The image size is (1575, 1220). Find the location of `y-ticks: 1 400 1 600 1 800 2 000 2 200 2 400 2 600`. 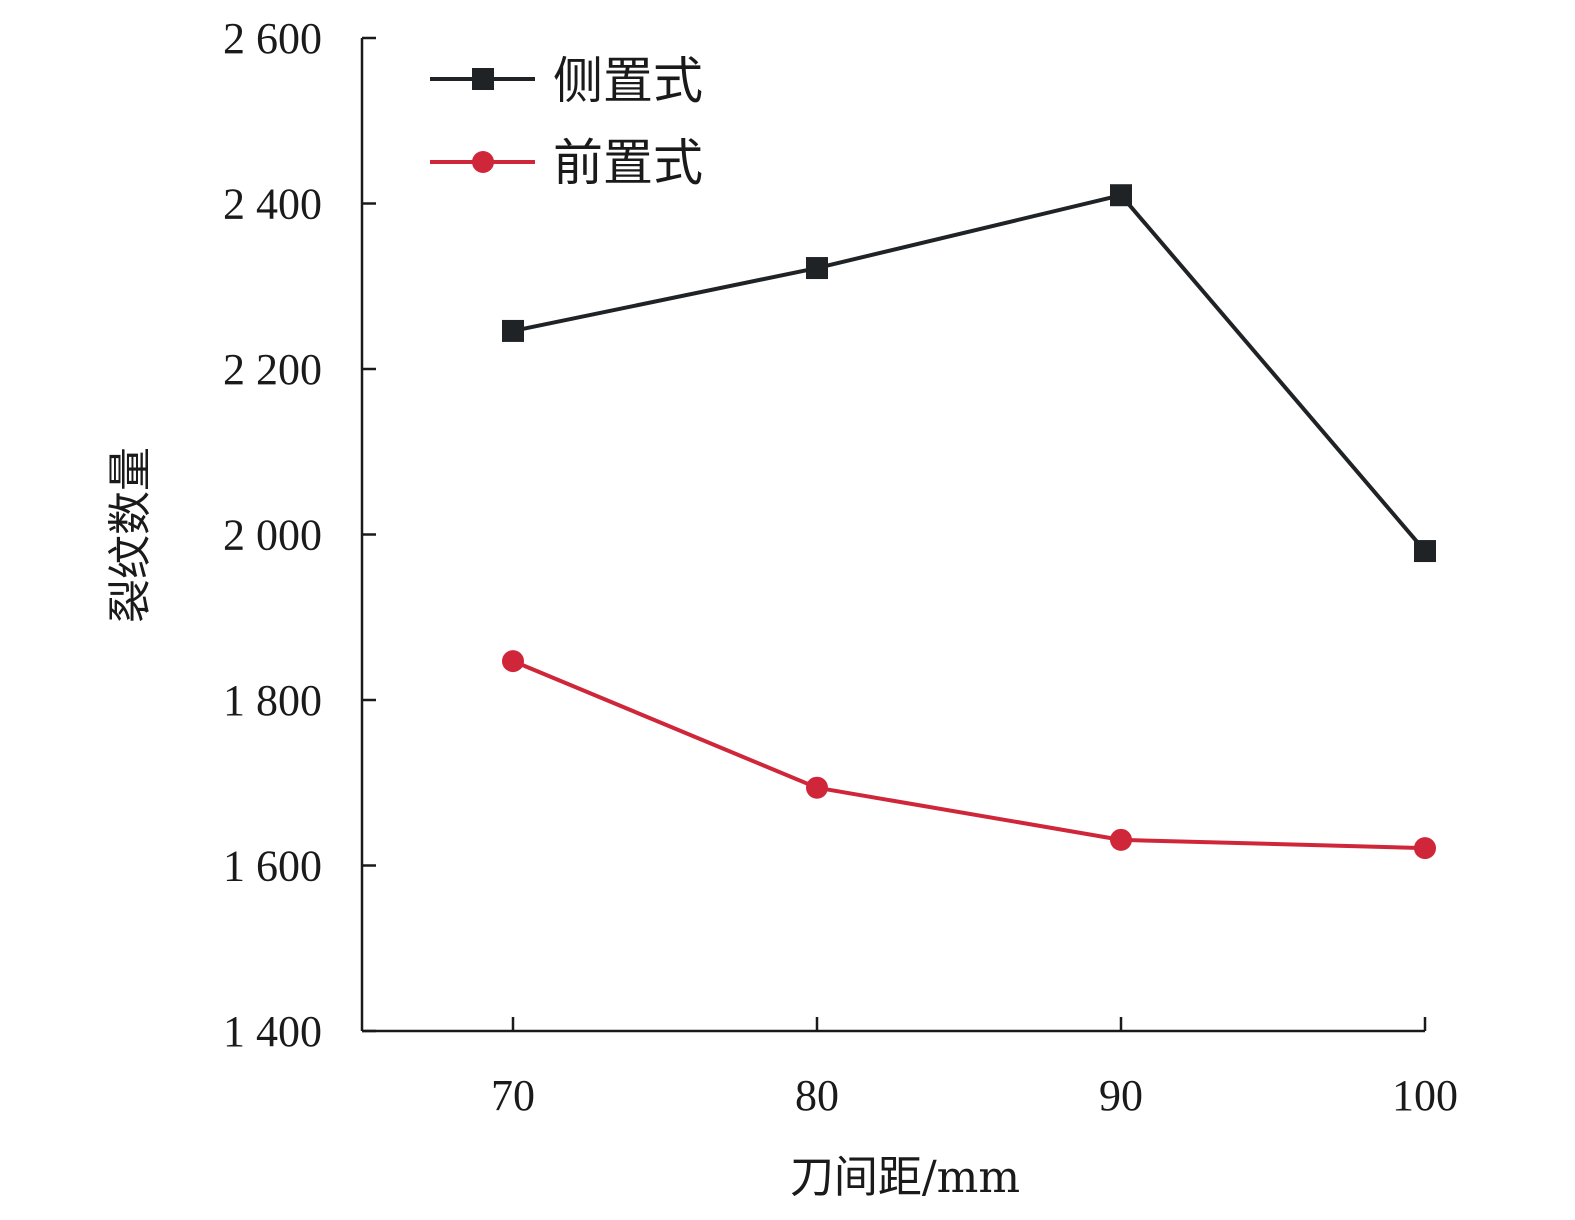

y-ticks: 1 400 1 600 1 800 2 000 2 200 2 400 2 600 is located at coordinates (299, 535).